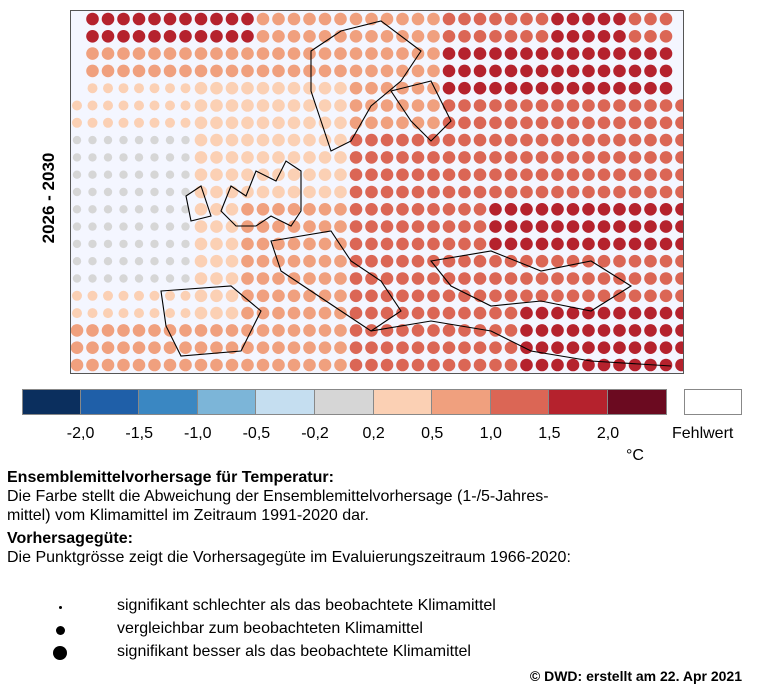  I want to click on coastline, so click(366, 86).